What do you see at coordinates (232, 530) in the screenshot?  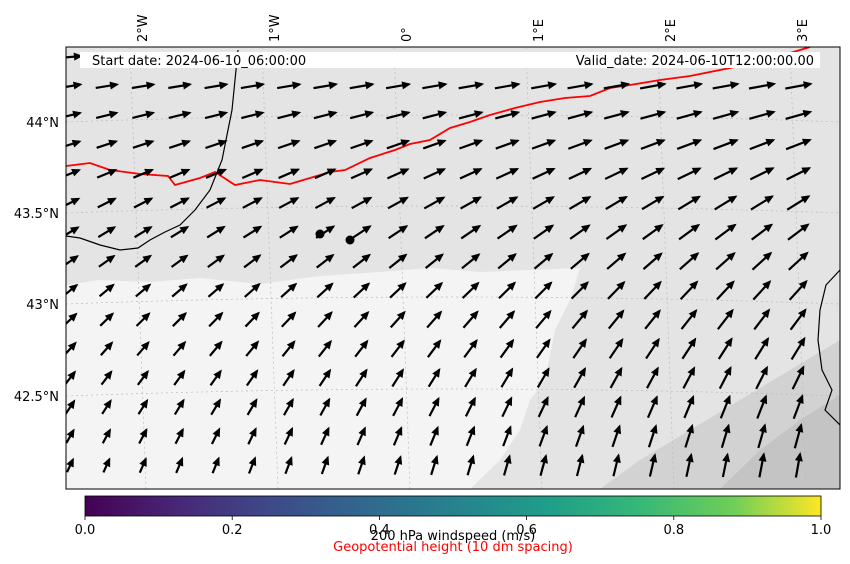 I see `colorbar-tick-label: 0.2` at bounding box center [232, 530].